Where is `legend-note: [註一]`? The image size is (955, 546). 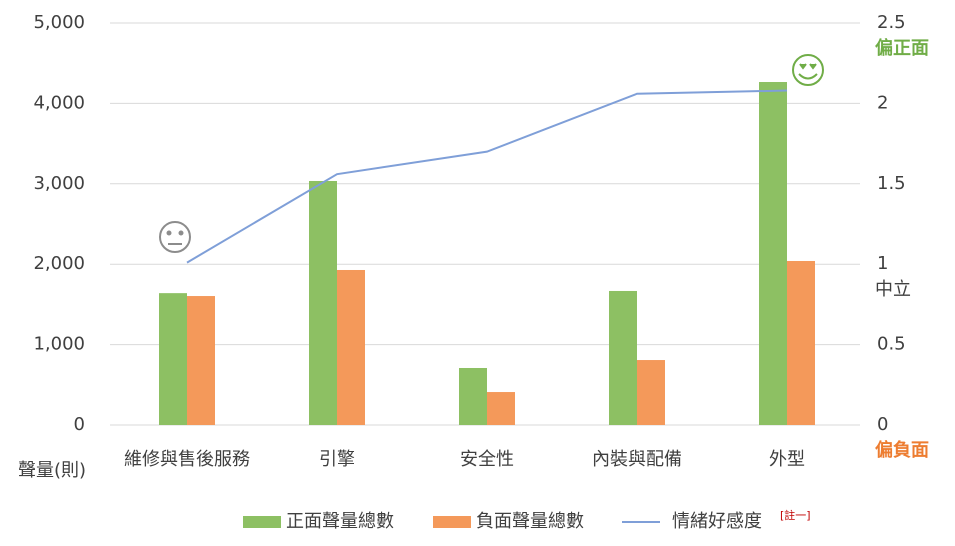
legend-note: [註一] is located at coordinates (795, 515).